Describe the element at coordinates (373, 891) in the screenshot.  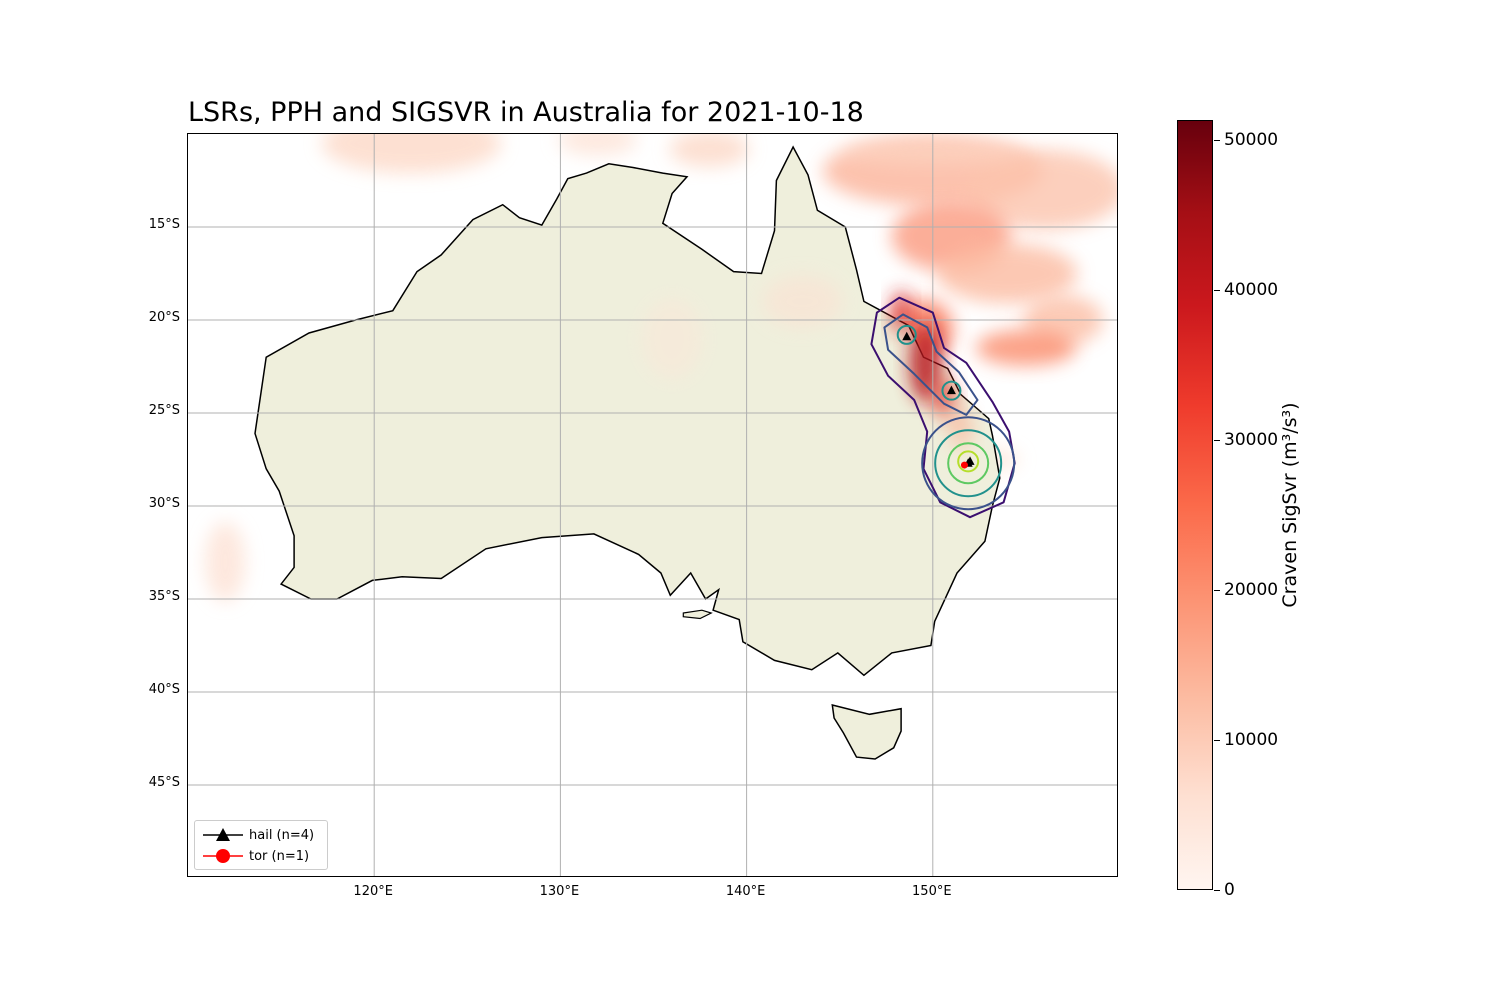
I see `lon-tick-label: 120°E` at that location.